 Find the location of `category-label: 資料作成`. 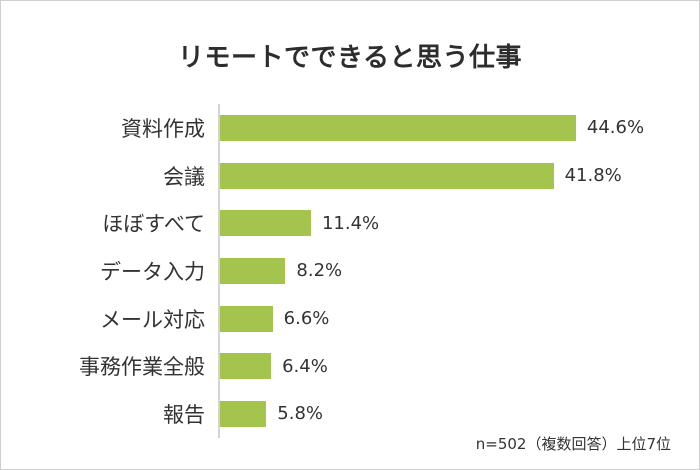

category-label: 資料作成 is located at coordinates (163, 128).